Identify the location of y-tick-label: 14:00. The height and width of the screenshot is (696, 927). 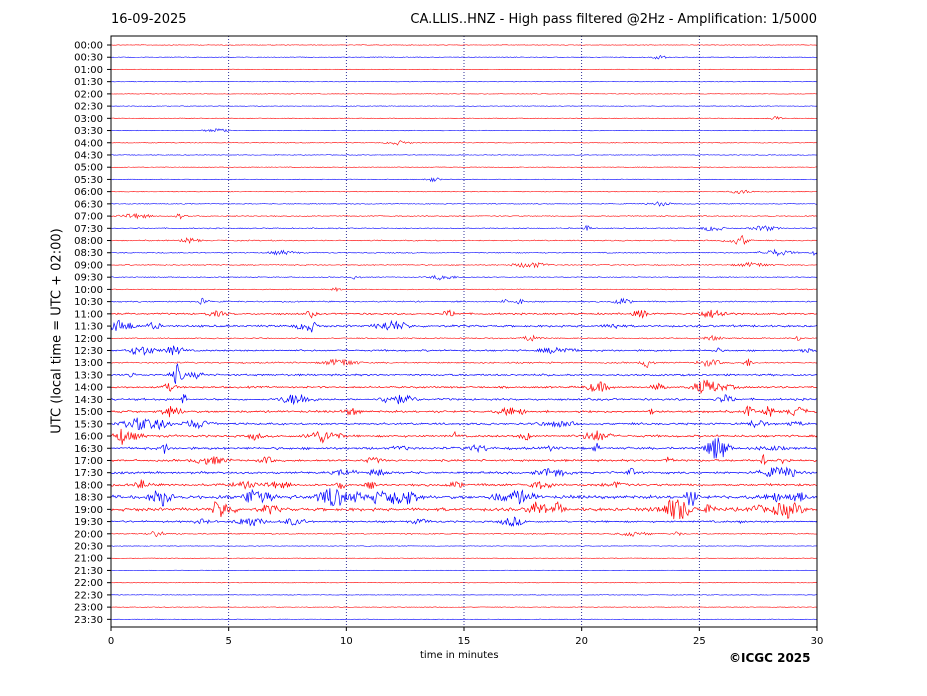
(88, 388).